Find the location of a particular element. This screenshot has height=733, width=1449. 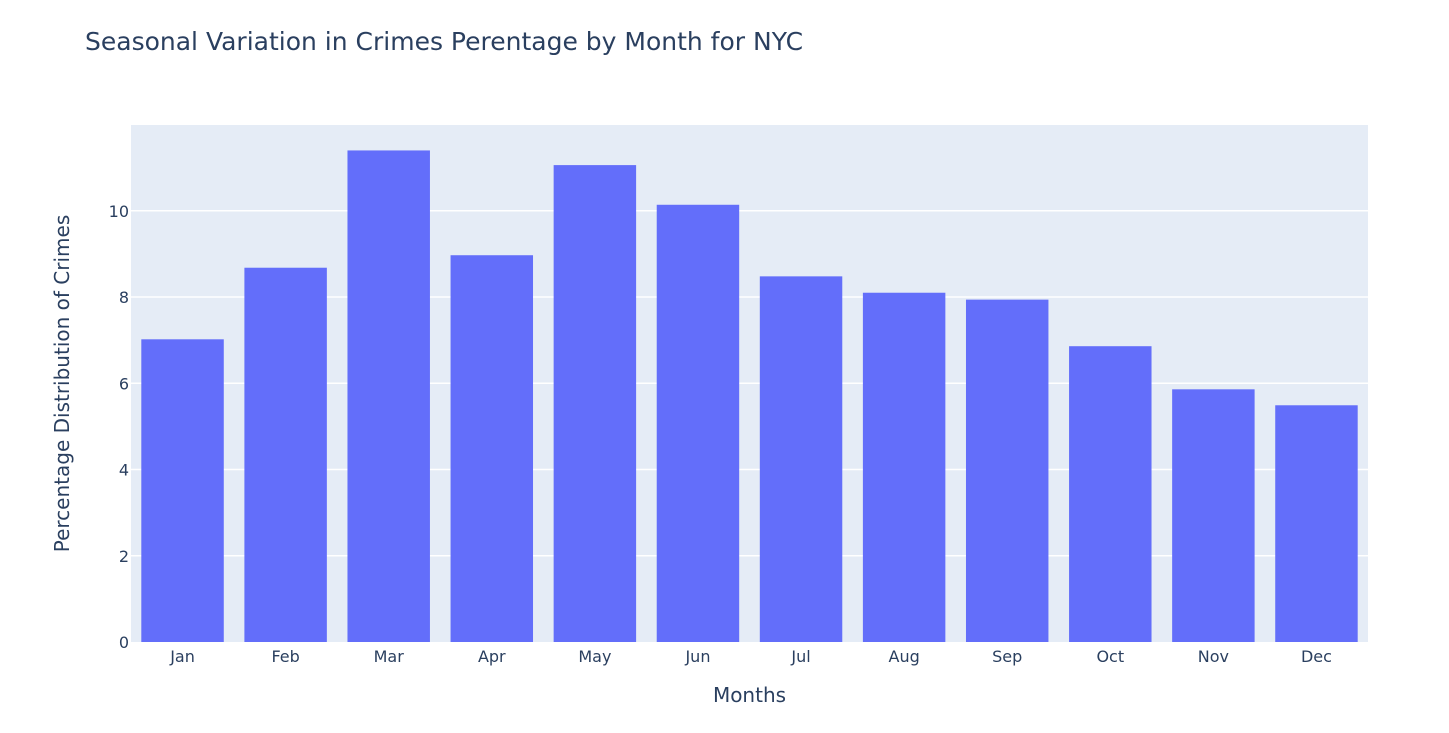

x-tick-label: Jan is located at coordinates (182, 656).